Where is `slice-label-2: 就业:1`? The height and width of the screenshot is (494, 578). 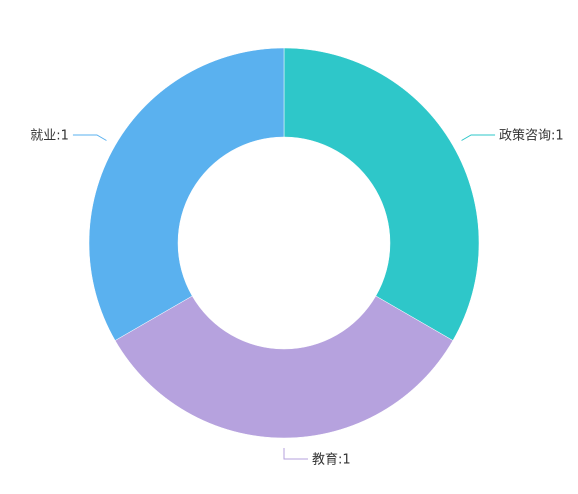 slice-label-2: 就业:1 is located at coordinates (49, 136).